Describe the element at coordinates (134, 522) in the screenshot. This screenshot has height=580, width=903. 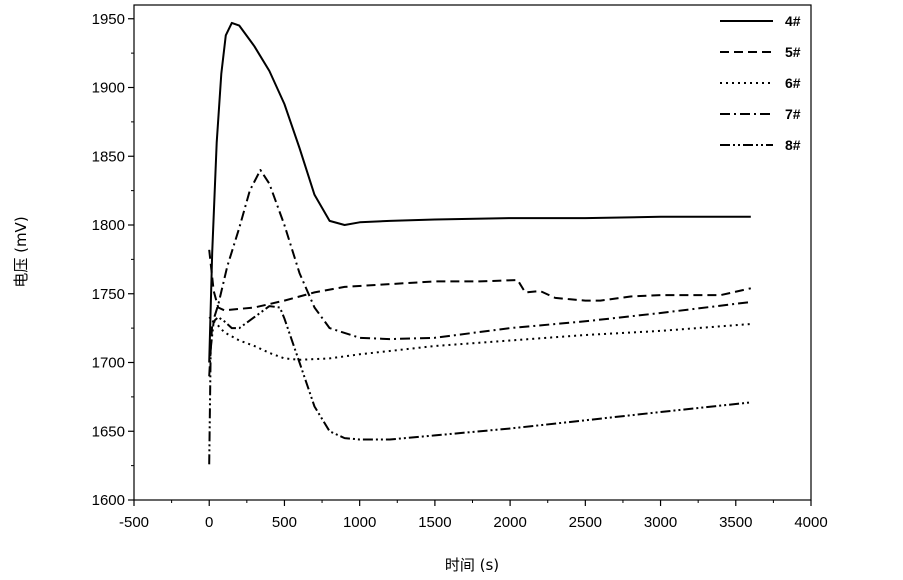
I see `x-tick-label: -500` at that location.